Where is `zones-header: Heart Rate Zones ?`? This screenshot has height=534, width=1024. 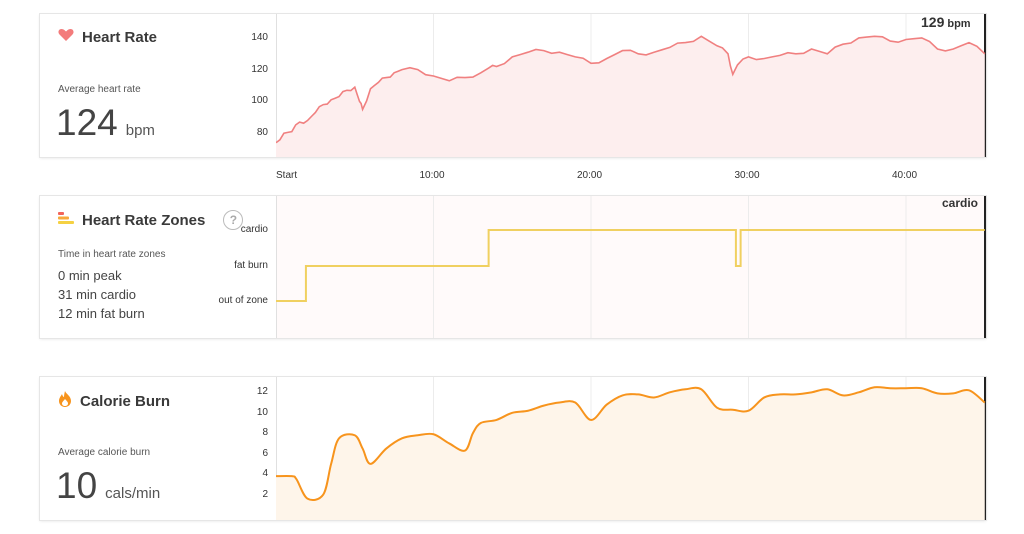 zones-header: Heart Rate Zones ? is located at coordinates (151, 220).